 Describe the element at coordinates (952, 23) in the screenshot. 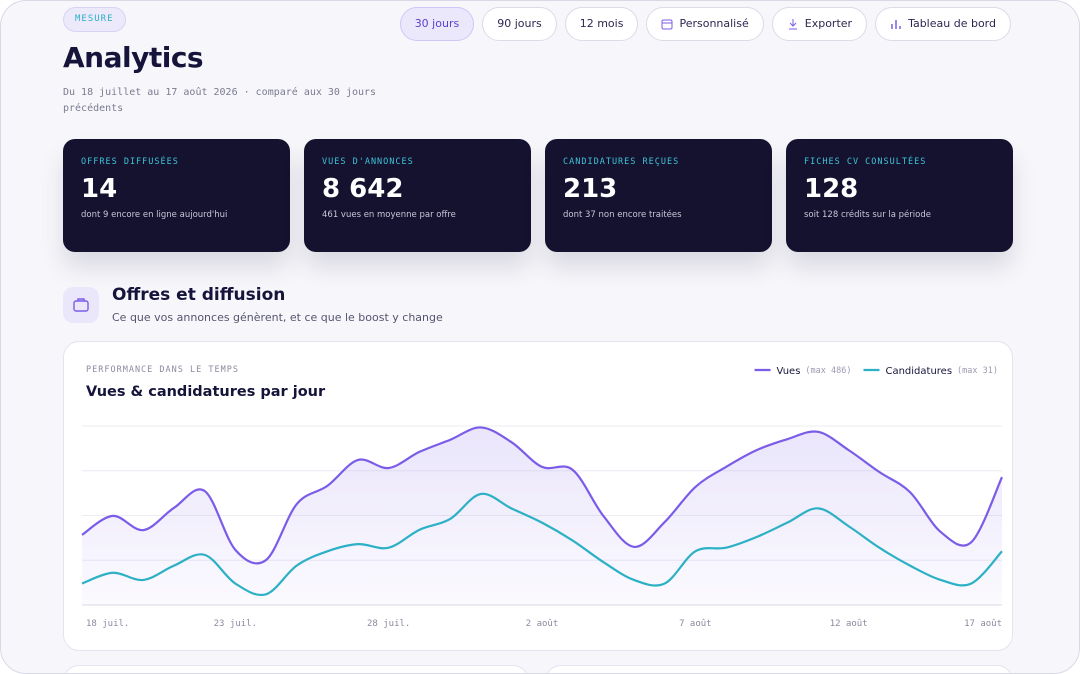

I see `button-label: Tableau de bord` at that location.